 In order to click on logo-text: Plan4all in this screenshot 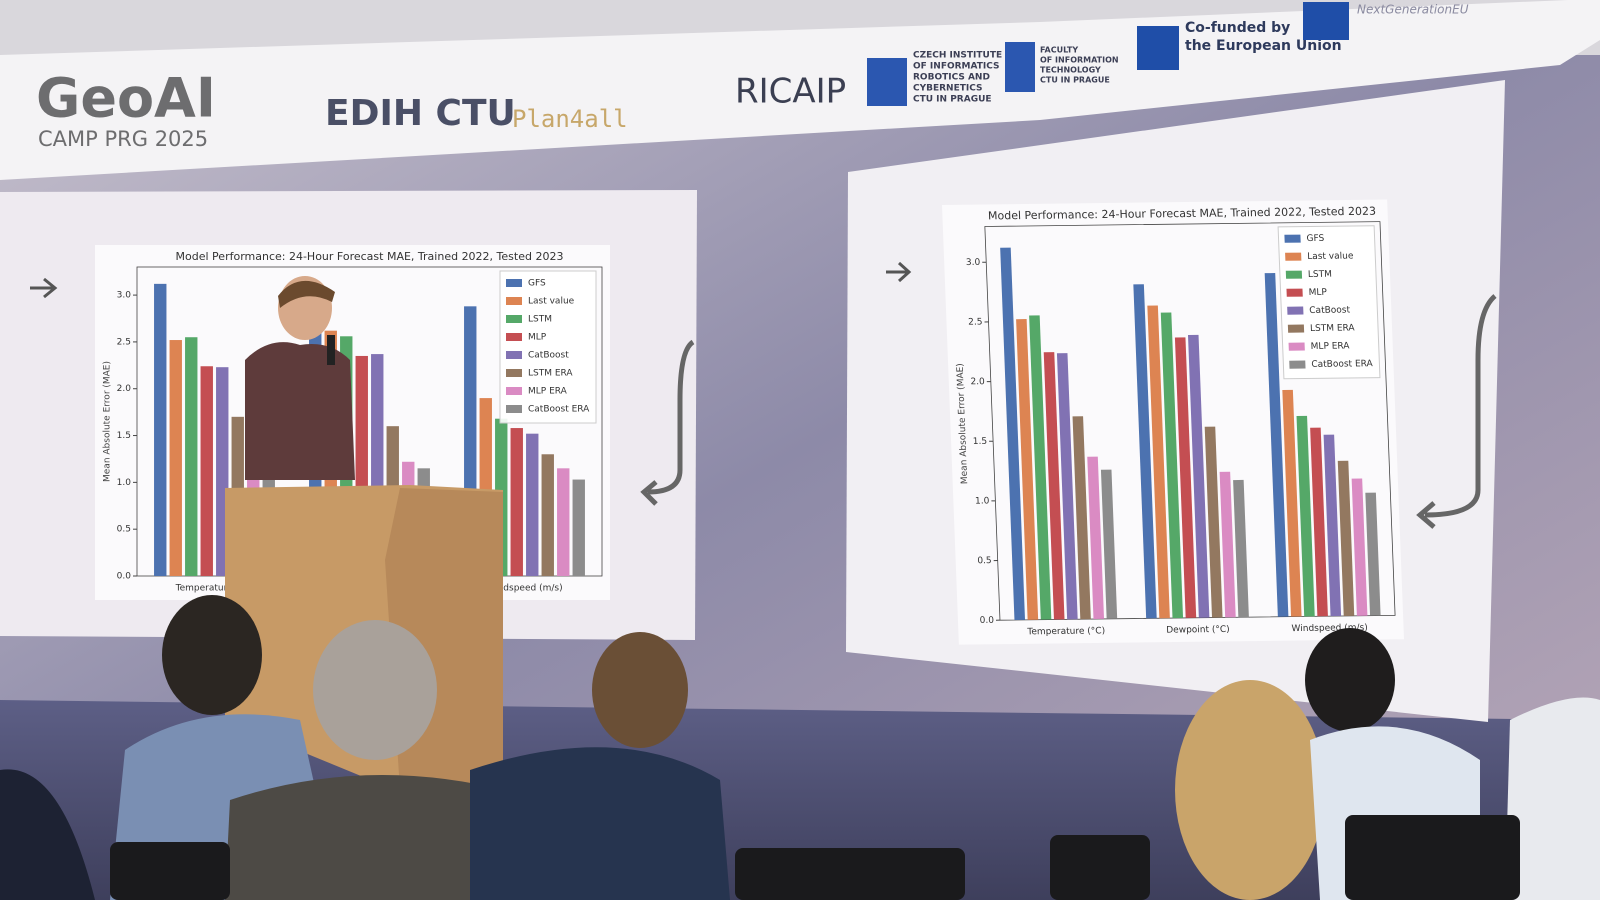, I will do `click(570, 119)`.